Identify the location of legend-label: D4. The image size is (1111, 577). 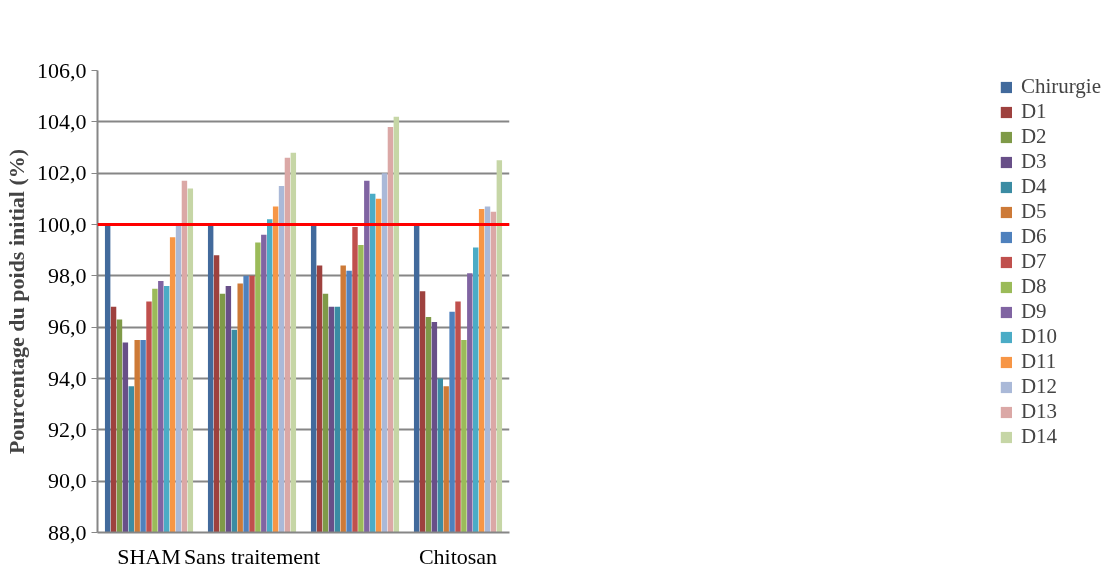
(1033, 186).